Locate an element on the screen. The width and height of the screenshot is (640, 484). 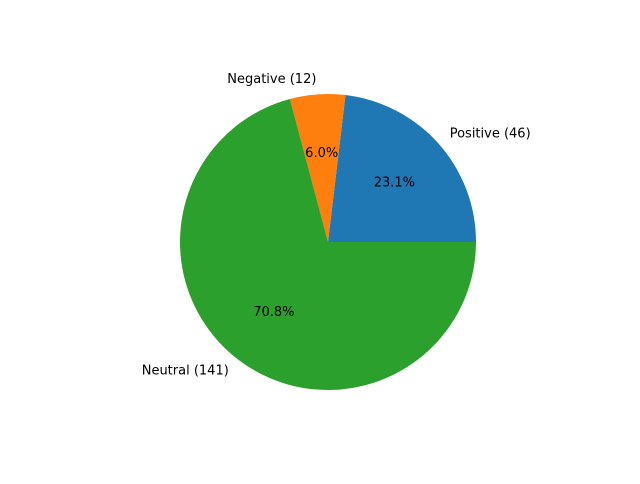
slice-category-label-2: Neutral (141) is located at coordinates (185, 371).